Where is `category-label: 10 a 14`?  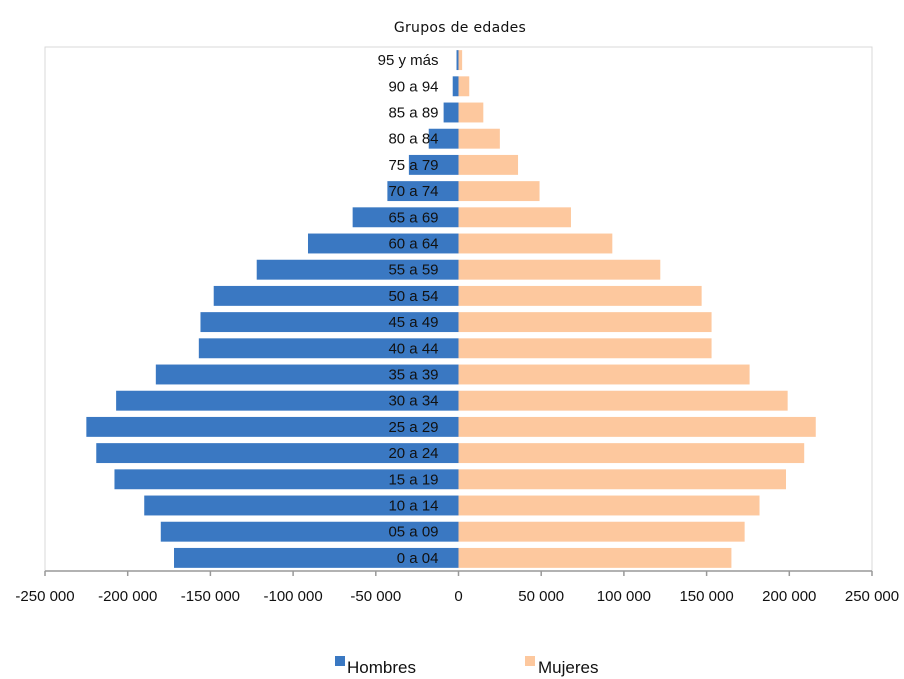
category-label: 10 a 14 is located at coordinates (413, 506).